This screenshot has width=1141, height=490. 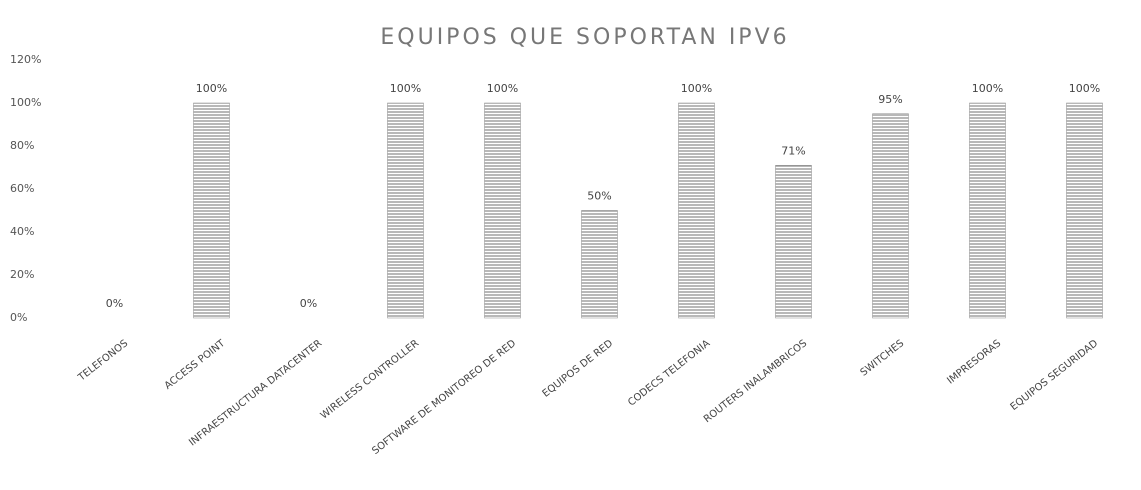 What do you see at coordinates (1055, 375) in the screenshot?
I see `x-tick-label: EQUIPOS SEGURIDAD` at bounding box center [1055, 375].